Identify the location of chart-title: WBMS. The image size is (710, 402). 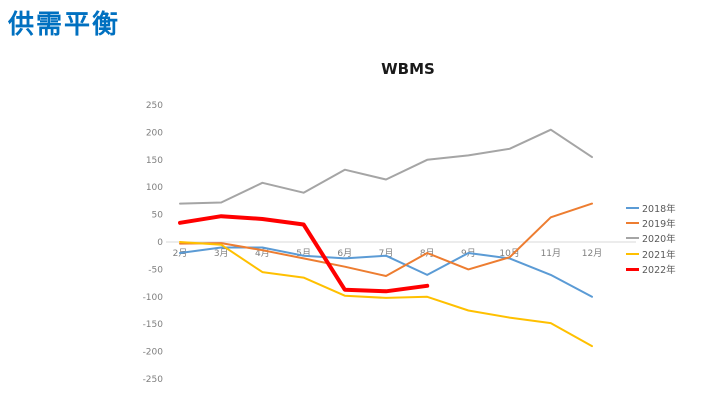
(408, 69).